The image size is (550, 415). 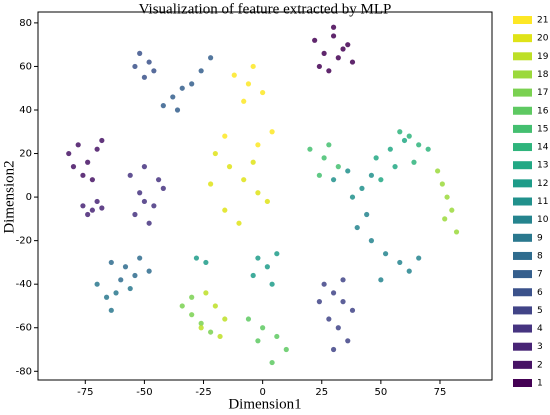 What do you see at coordinates (543, 75) in the screenshot?
I see `legend-label: 18` at bounding box center [543, 75].